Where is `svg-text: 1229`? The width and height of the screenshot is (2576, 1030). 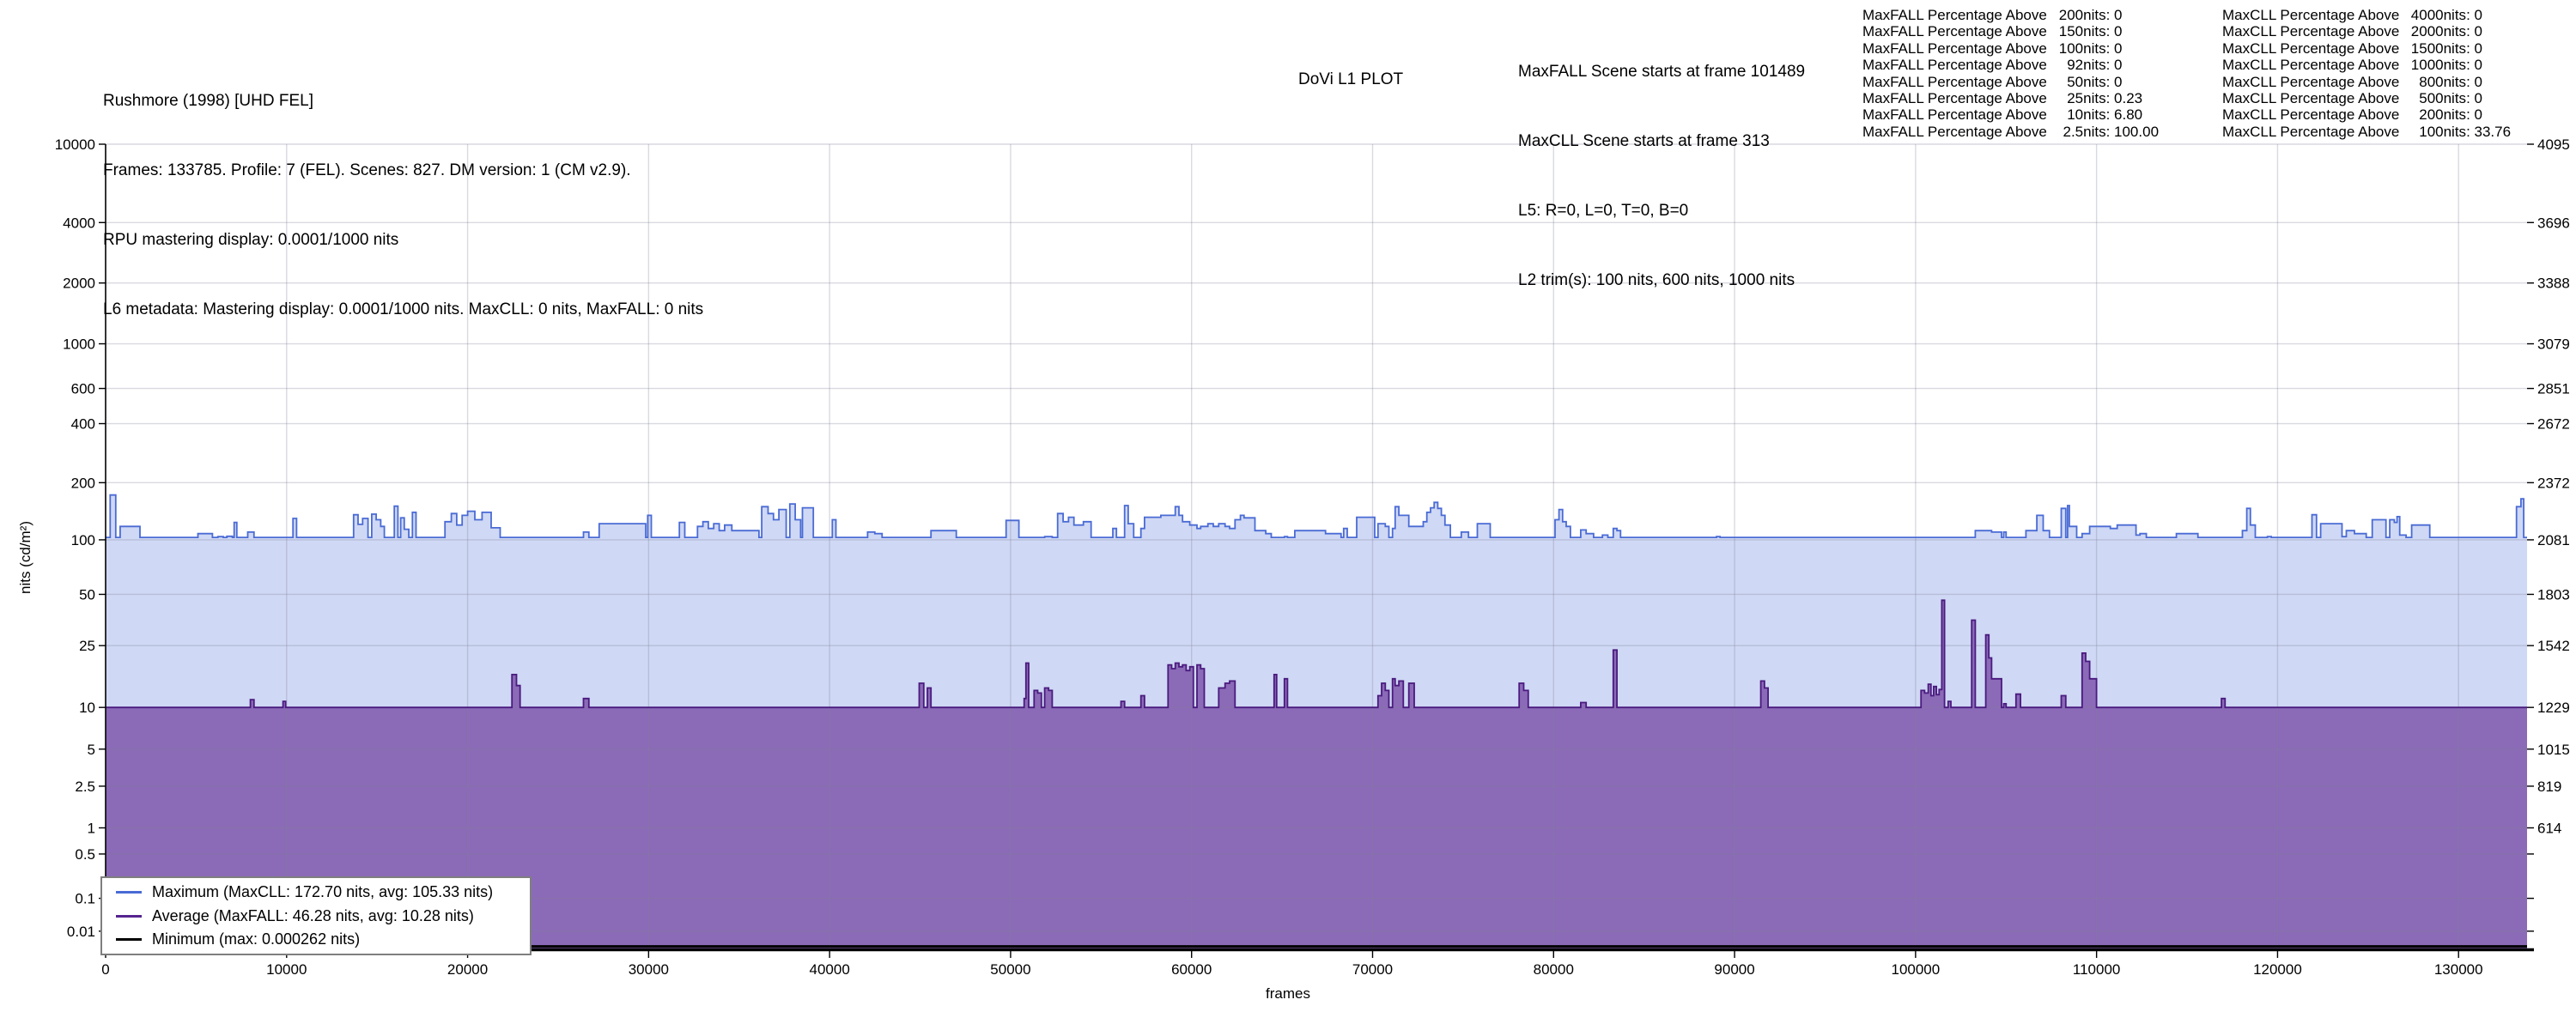
svg-text: 1229 is located at coordinates (2553, 708).